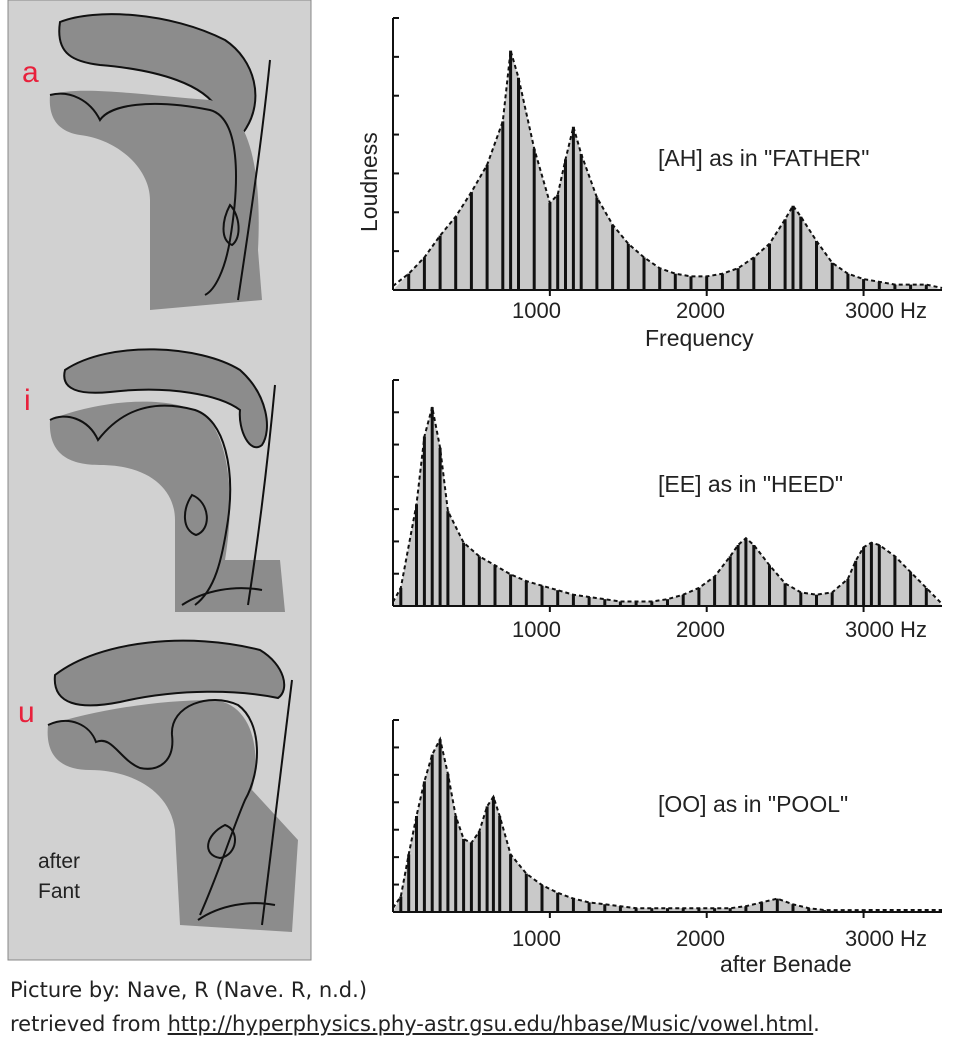 The width and height of the screenshot is (957, 1043). I want to click on caption-line1: Picture by: Nave, R (Nave. R, n.d.), so click(189, 990).